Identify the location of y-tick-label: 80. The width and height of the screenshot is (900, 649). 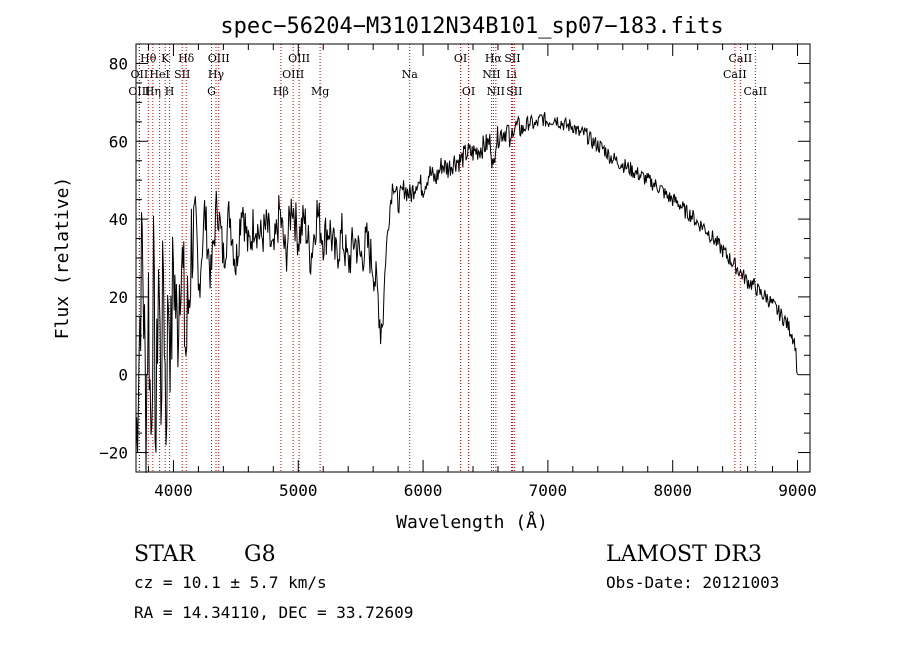
(118, 63).